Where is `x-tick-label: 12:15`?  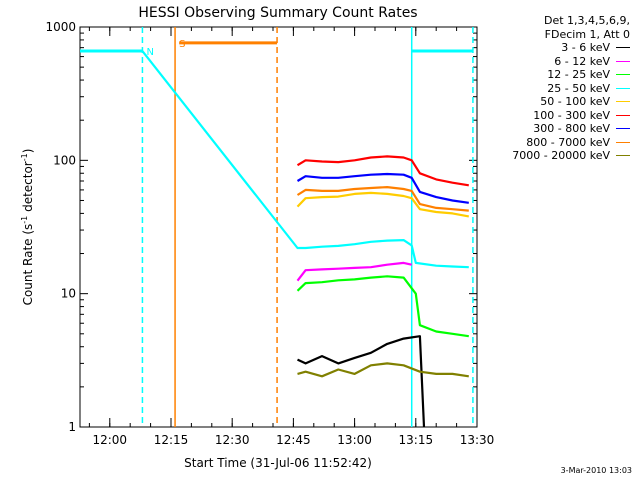
x-tick-label: 12:15 is located at coordinates (171, 440).